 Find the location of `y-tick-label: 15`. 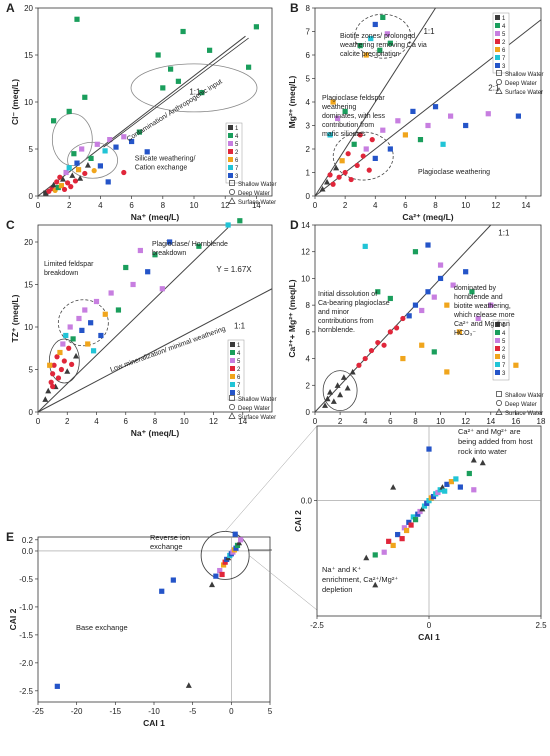

y-tick-label: 15 is located at coordinates (28, 285).